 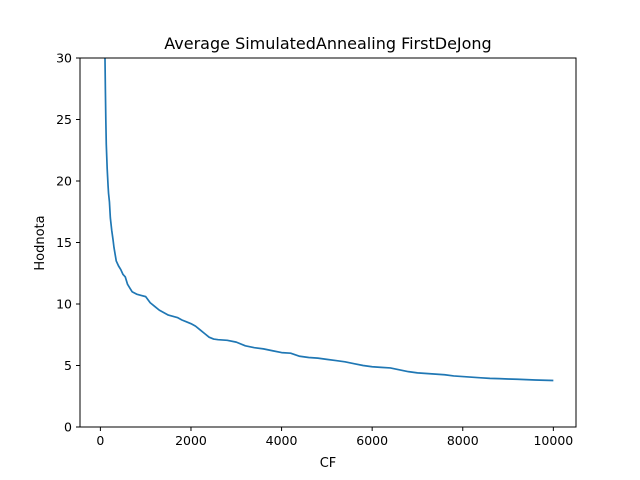 What do you see at coordinates (328, 463) in the screenshot?
I see `x-axis-label: CF` at bounding box center [328, 463].